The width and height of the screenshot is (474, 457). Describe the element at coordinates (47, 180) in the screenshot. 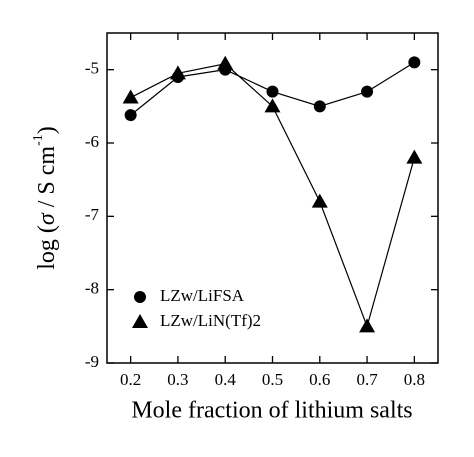

I see `y-label-part: / S cm` at that location.